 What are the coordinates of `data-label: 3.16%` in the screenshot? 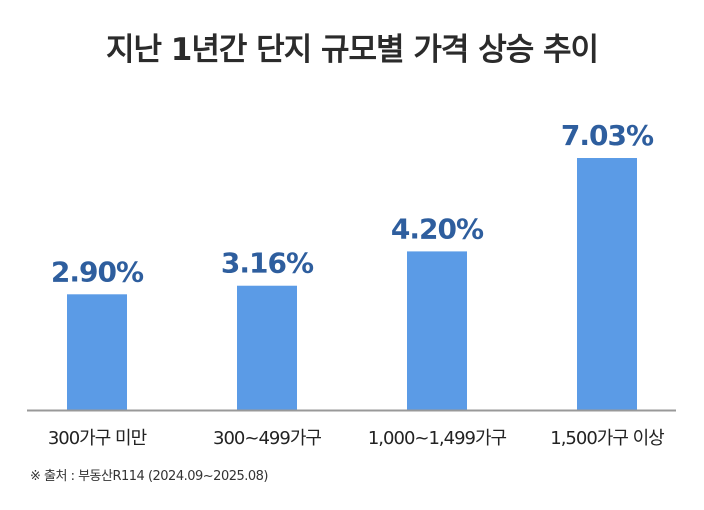 It's located at (267, 263).